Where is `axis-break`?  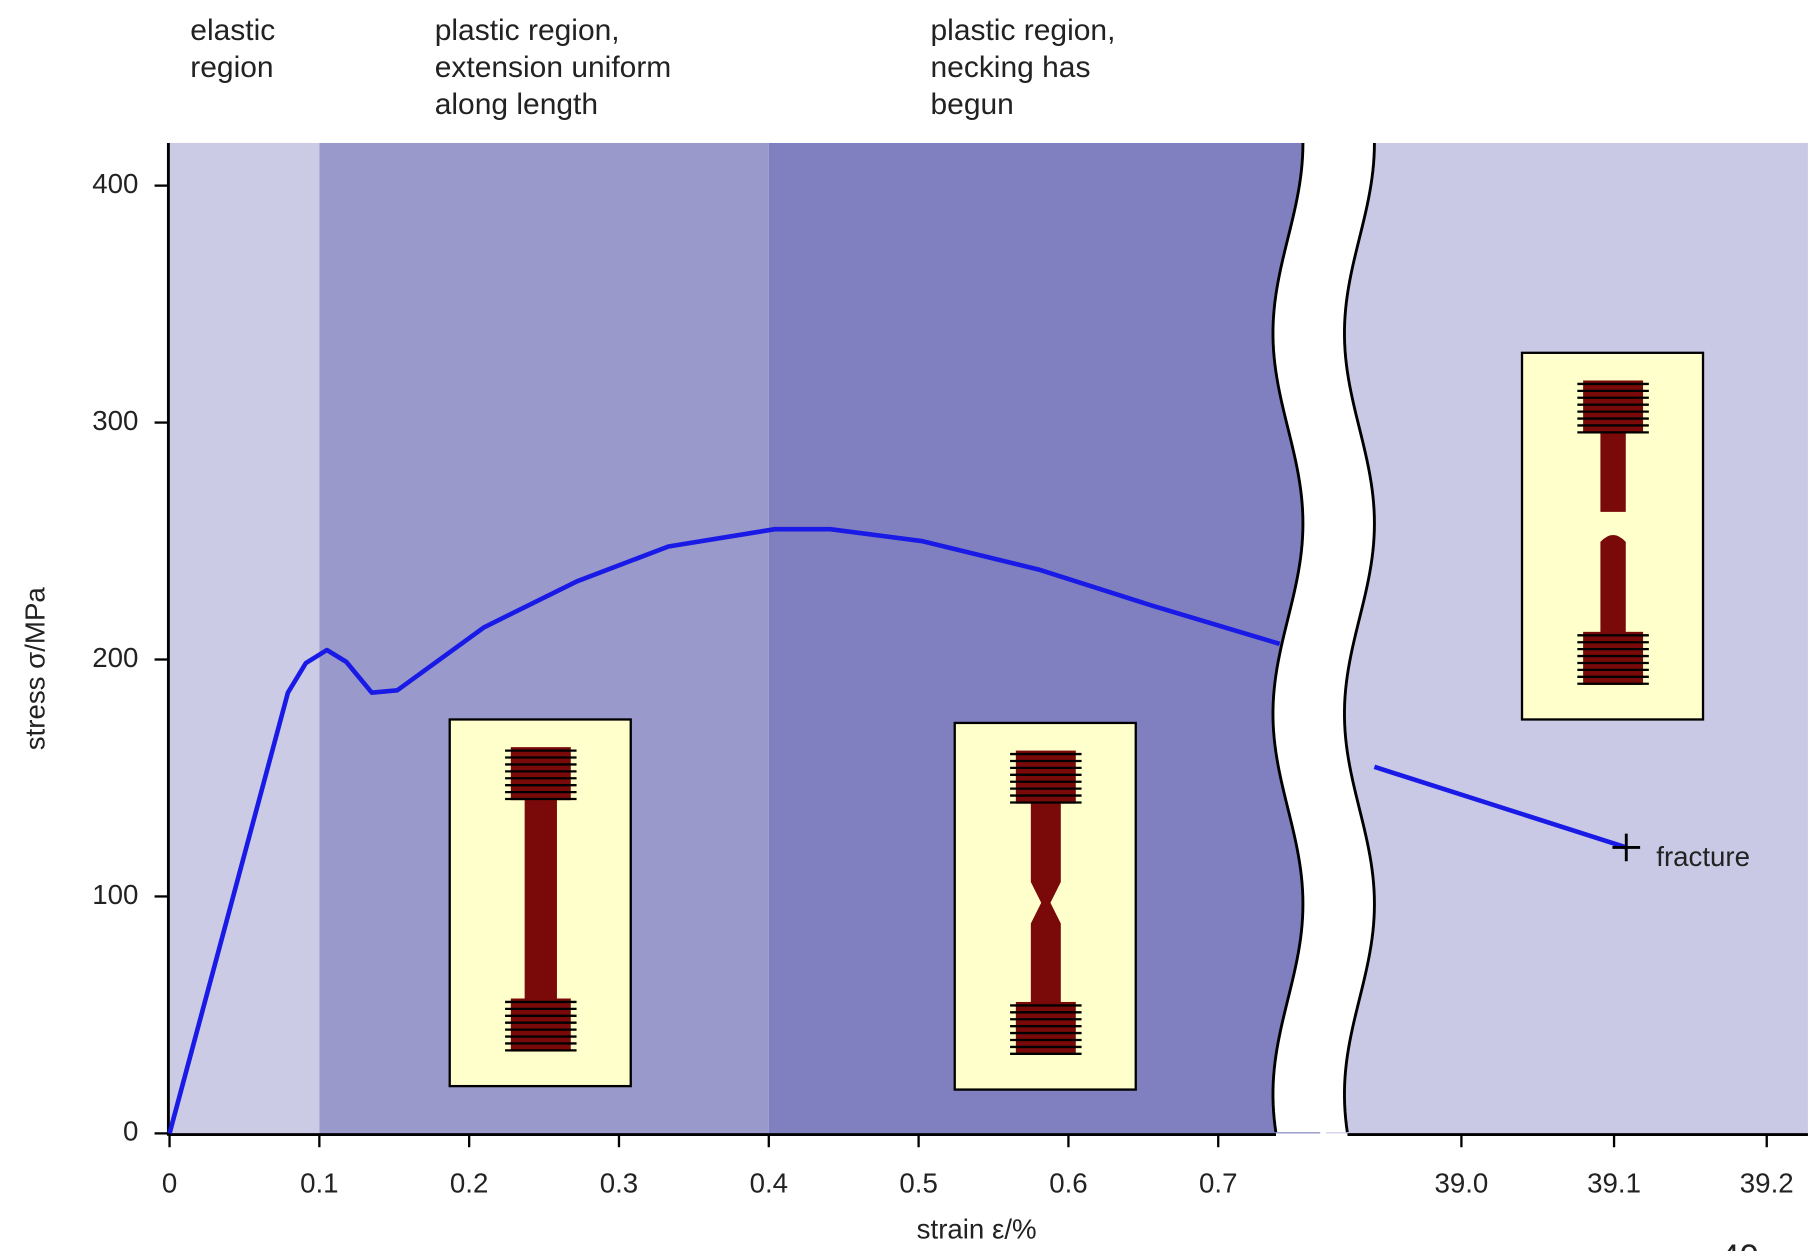 axis-break is located at coordinates (1323, 637).